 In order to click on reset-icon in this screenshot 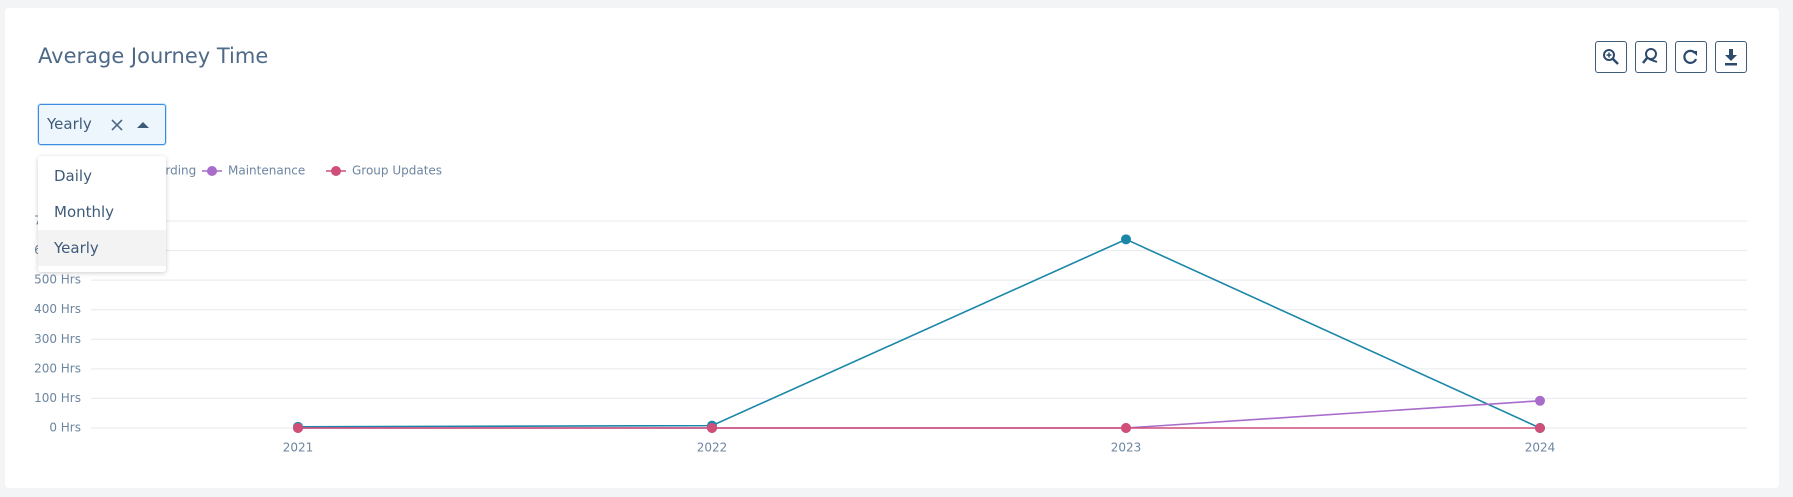, I will do `click(1690, 56)`.